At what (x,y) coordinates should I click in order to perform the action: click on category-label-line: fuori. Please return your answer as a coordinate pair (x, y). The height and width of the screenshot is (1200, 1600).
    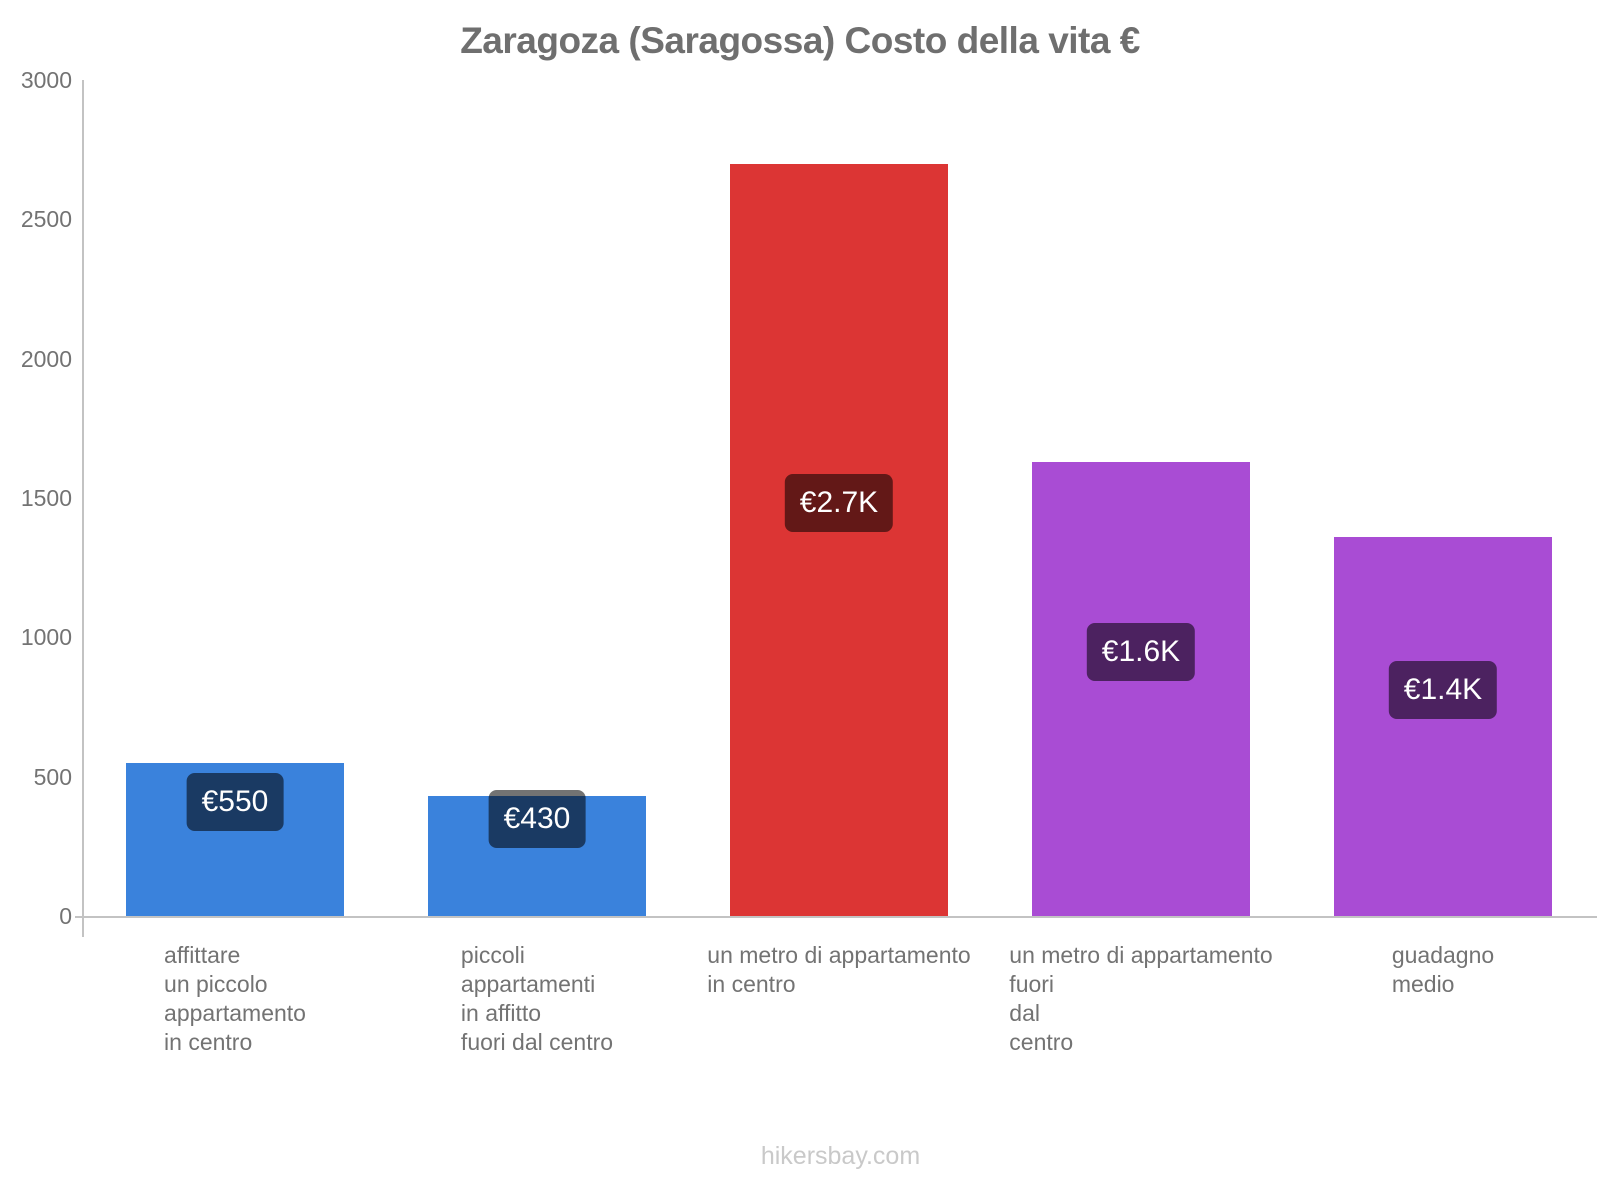
    Looking at the image, I should click on (1032, 984).